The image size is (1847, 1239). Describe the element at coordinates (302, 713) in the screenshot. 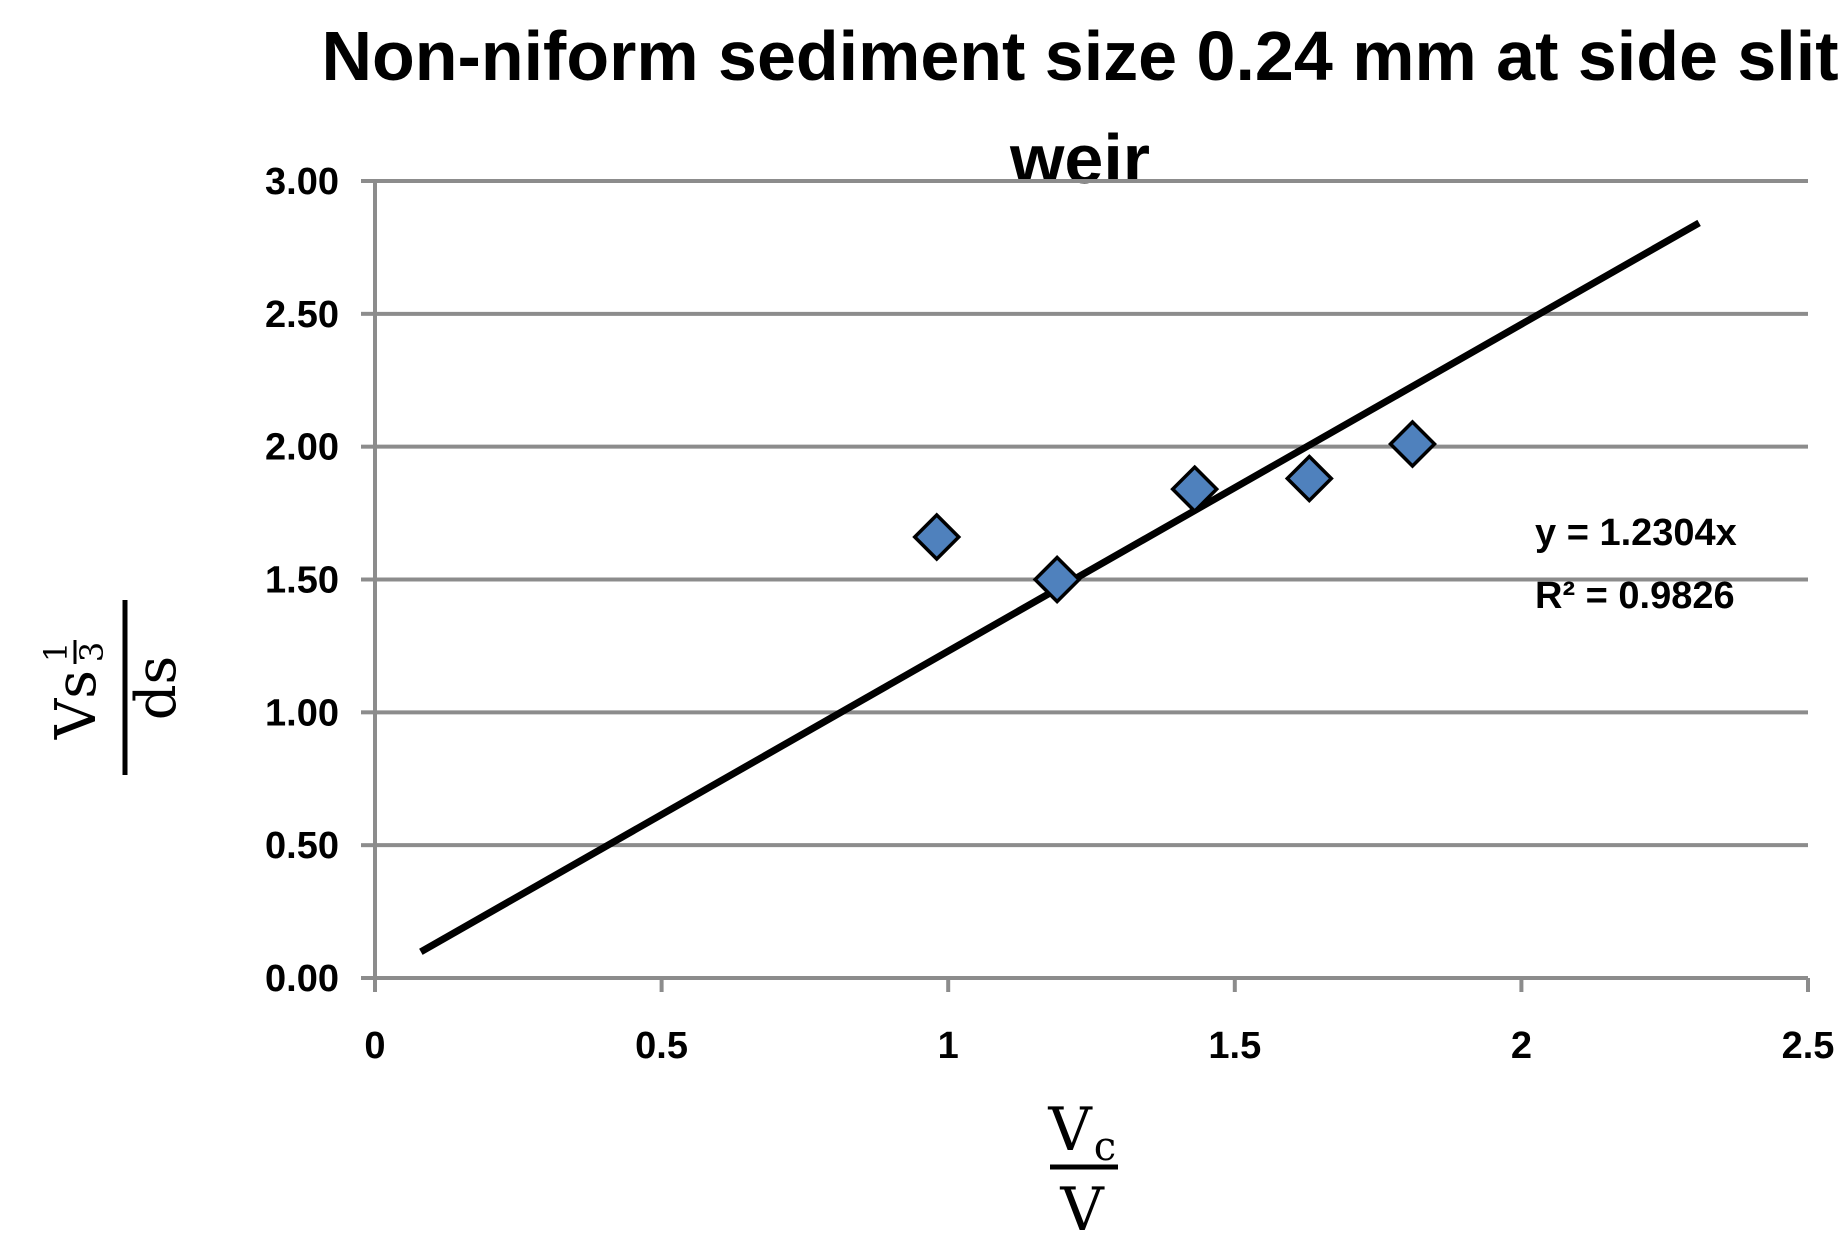

I see `y-tick-label-2: 1.00` at that location.